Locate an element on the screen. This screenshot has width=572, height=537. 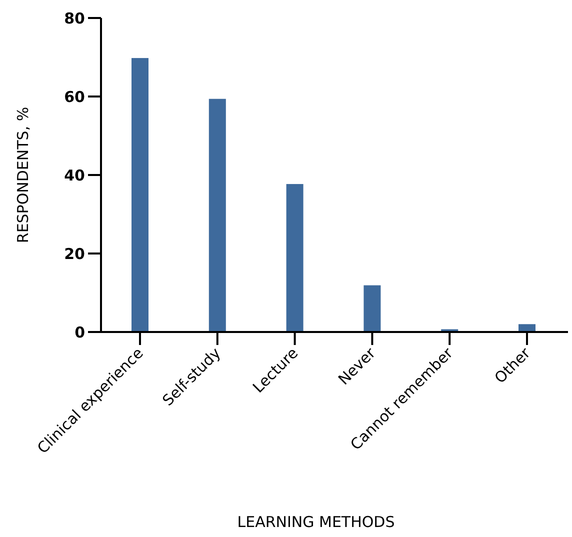
y-tick-label: 80 is located at coordinates (74, 18).